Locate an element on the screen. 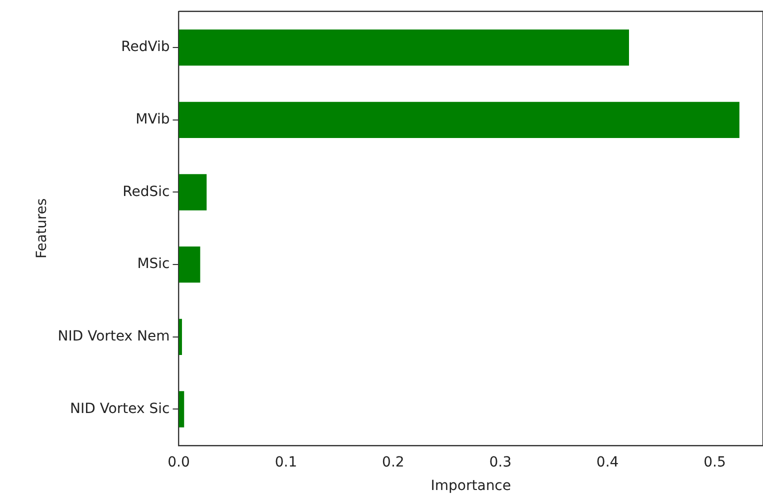  y-tick-label: RedSic is located at coordinates (146, 192).